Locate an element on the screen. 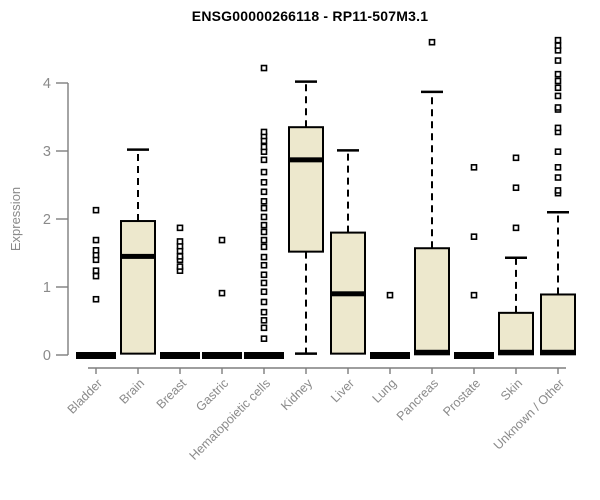  y-tick-label: 1 is located at coordinates (47, 288).